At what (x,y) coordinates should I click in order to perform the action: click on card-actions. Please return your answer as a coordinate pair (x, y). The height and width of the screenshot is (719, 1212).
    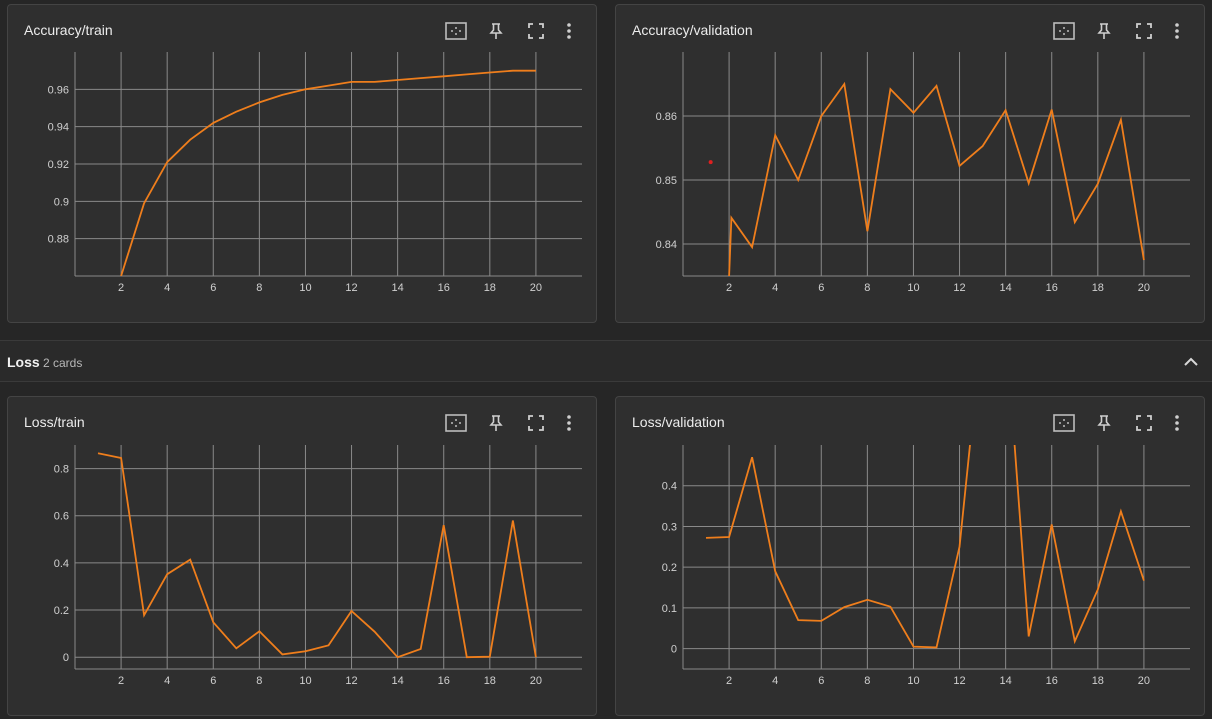
    Looking at the image, I should click on (509, 31).